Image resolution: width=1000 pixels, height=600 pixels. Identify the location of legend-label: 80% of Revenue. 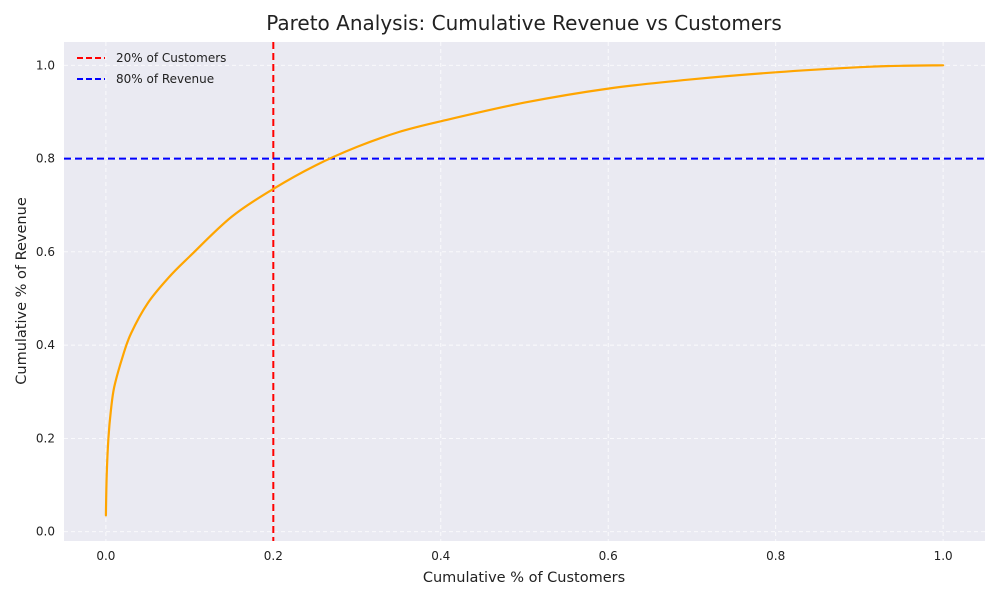
(165, 79).